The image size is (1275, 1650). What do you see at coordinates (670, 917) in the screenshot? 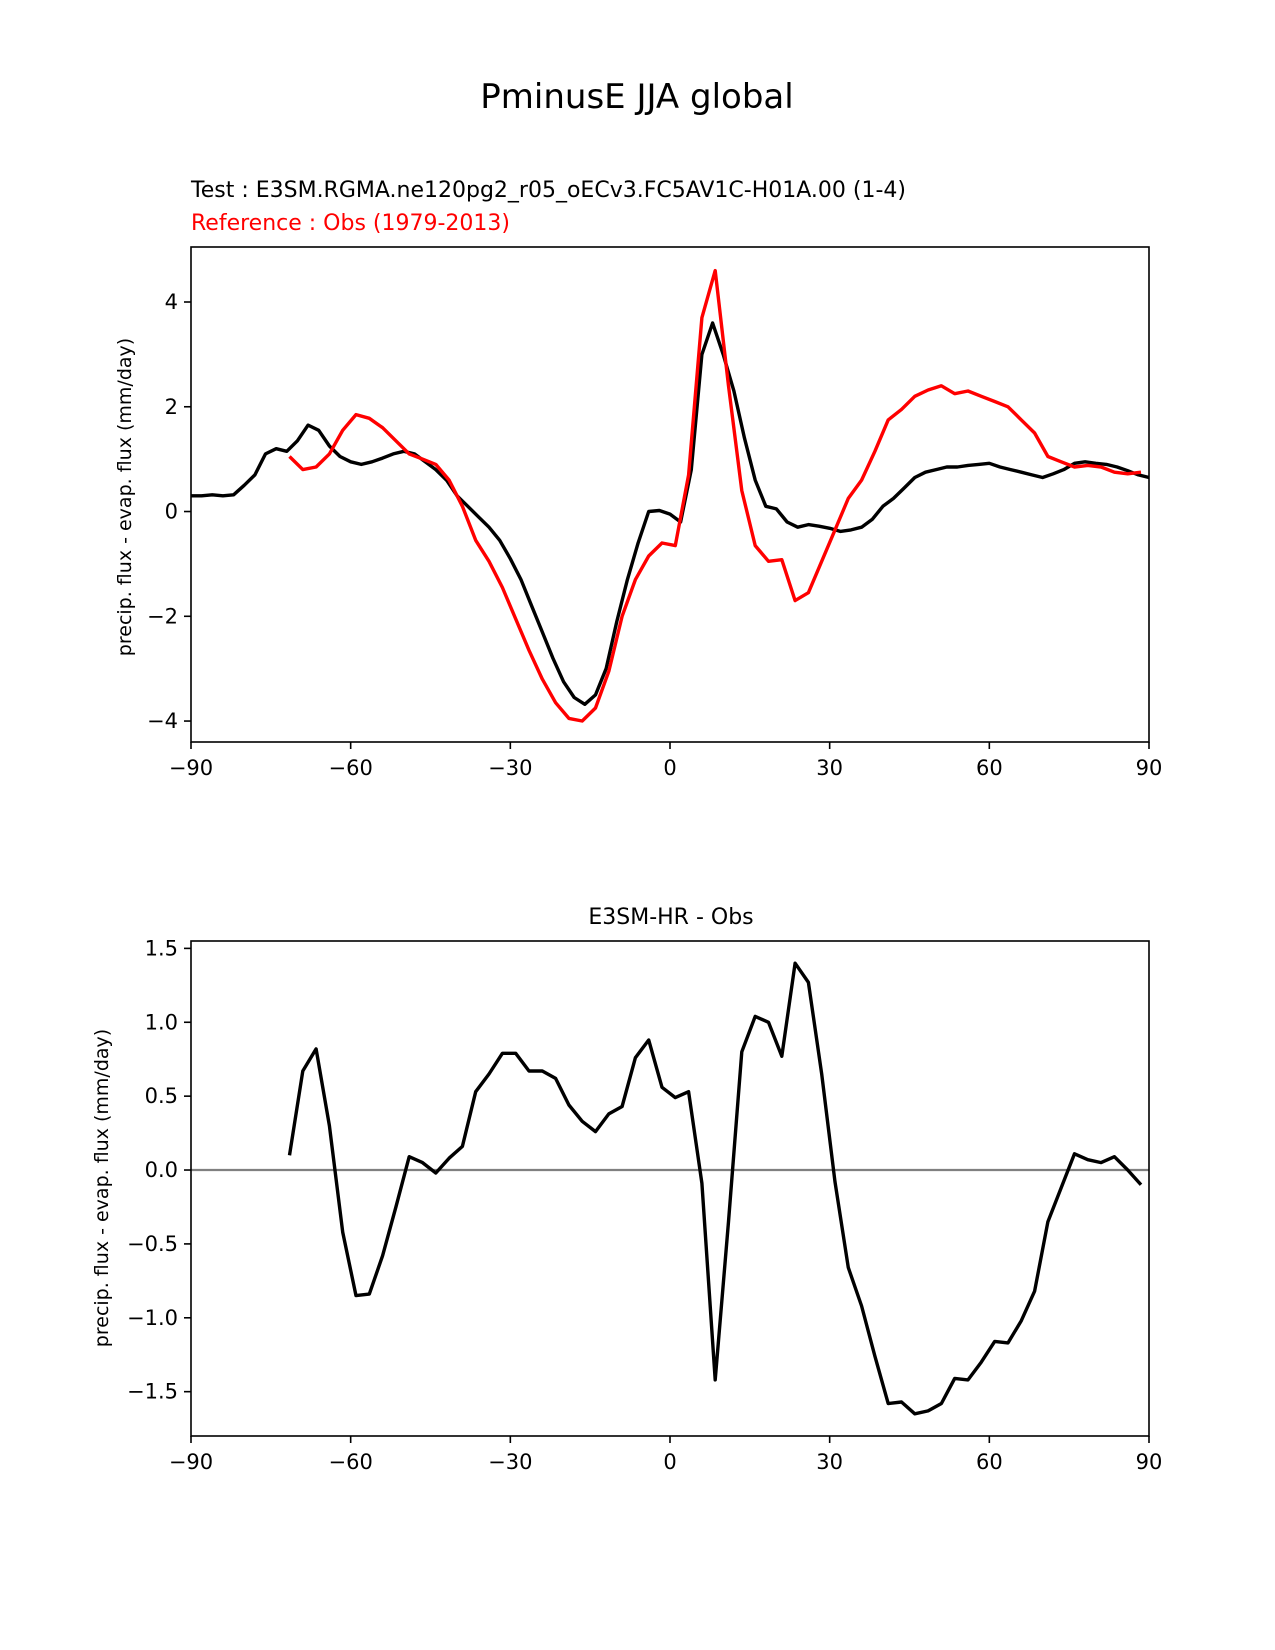
I see `diff-title: E3SM-HR - Obs` at bounding box center [670, 917].